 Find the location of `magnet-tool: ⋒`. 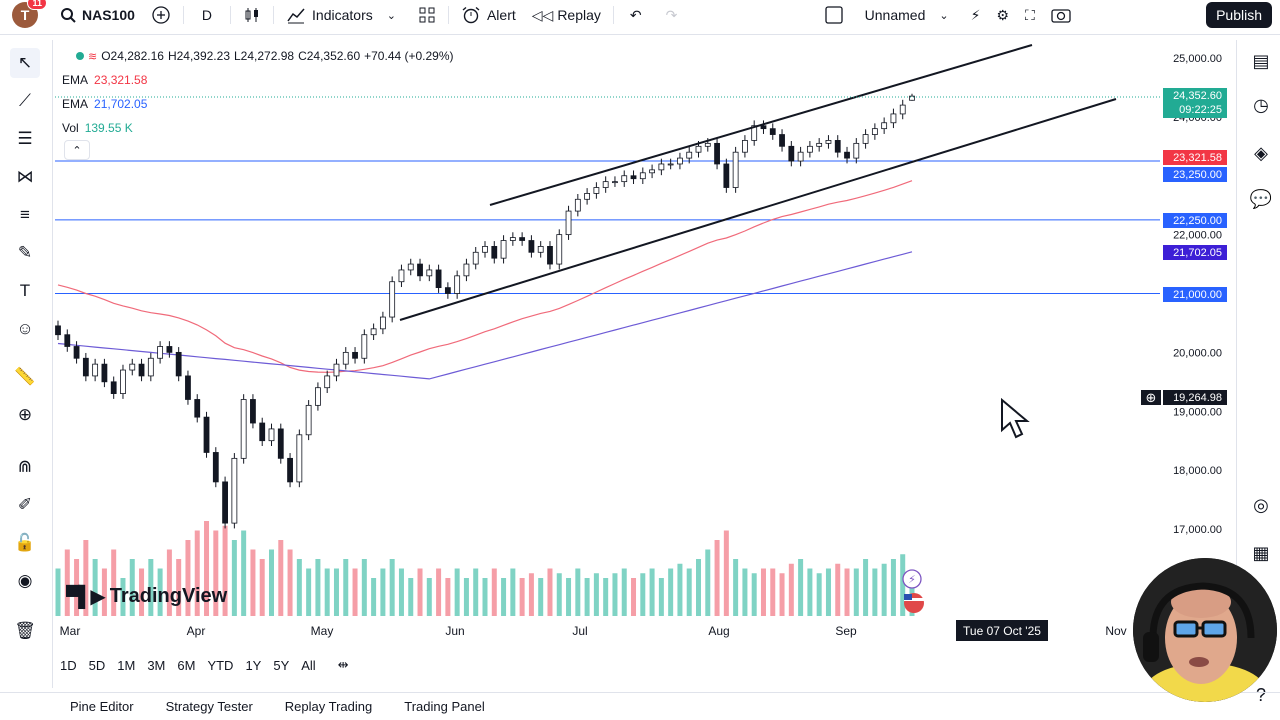

magnet-tool: ⋒ is located at coordinates (25, 467).